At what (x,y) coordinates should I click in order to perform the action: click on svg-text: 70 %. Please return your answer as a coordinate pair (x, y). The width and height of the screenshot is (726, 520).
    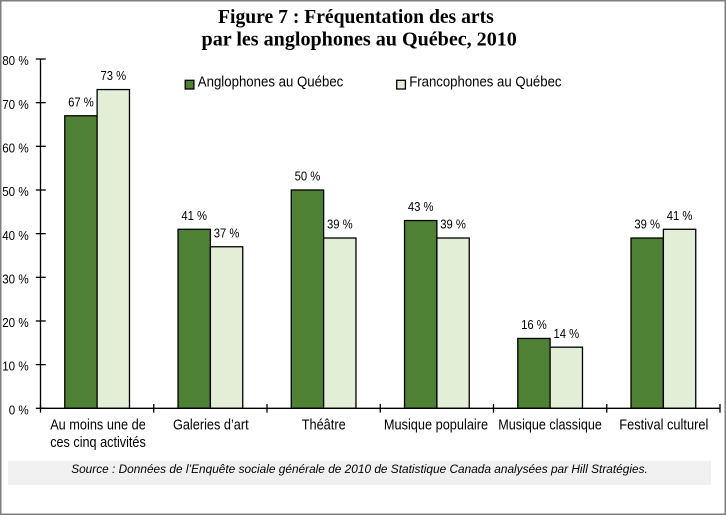
    Looking at the image, I should click on (15, 105).